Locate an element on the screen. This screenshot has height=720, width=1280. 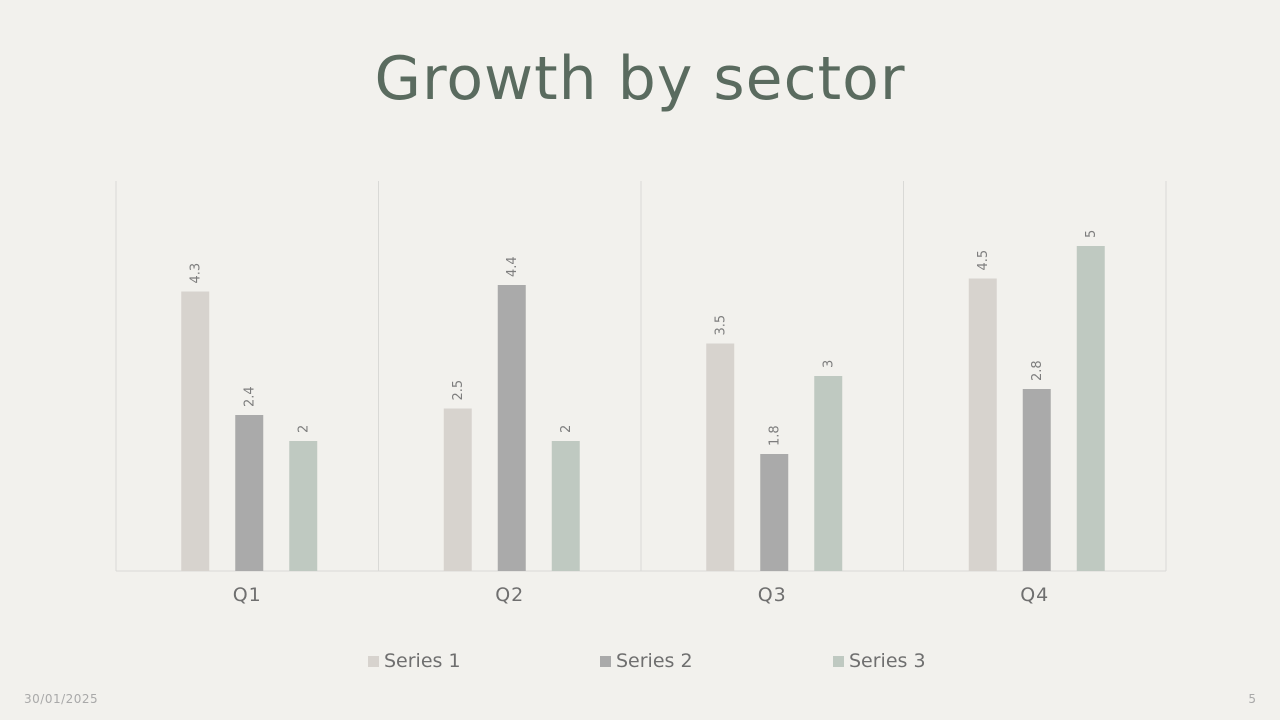
slide-title: Growth by sector is located at coordinates (640, 79).